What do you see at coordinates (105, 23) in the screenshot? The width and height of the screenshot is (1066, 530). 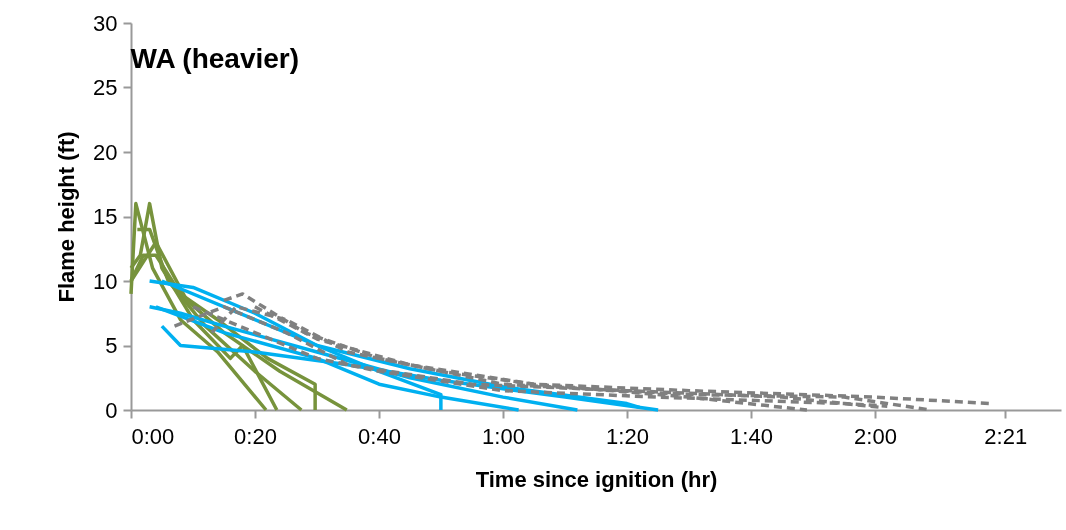 I see `y-tick-label: 30` at bounding box center [105, 23].